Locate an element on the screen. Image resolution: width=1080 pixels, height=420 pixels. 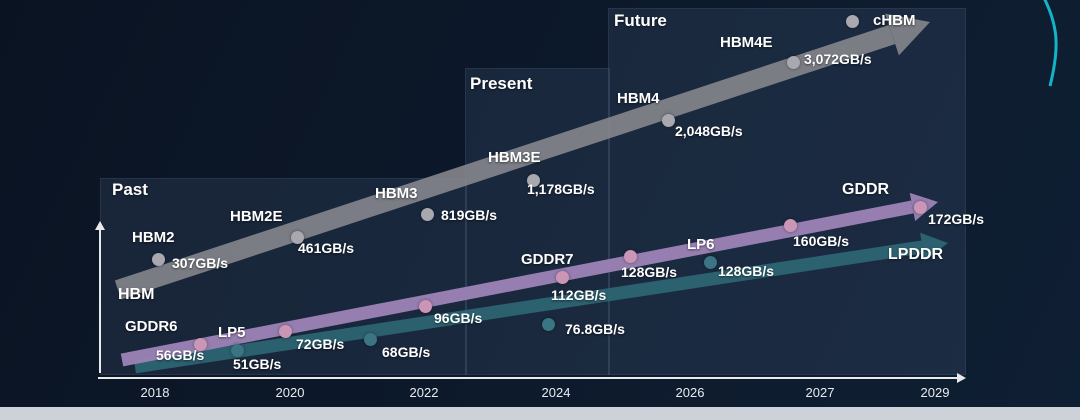
x-axis is located at coordinates (528, 378).